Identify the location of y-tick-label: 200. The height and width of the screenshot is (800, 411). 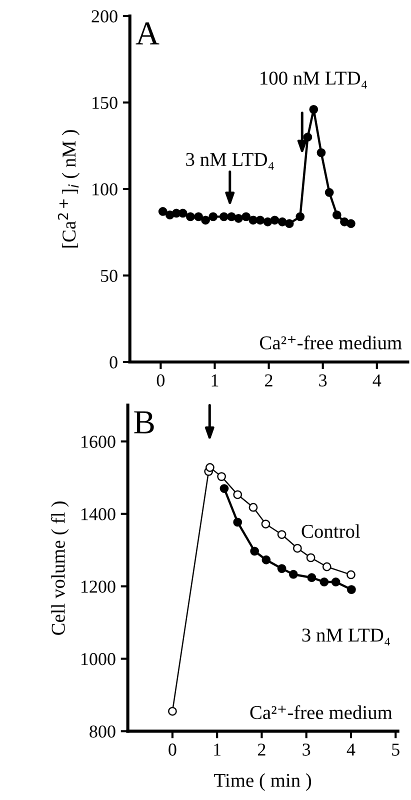
(105, 16).